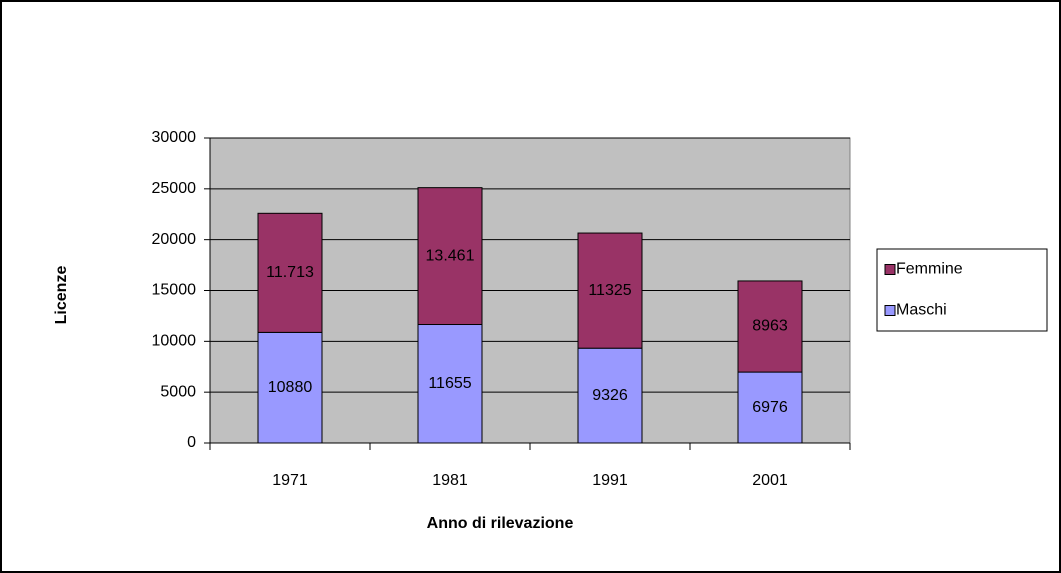 The image size is (1061, 573). I want to click on data-label: 9326, so click(610, 395).